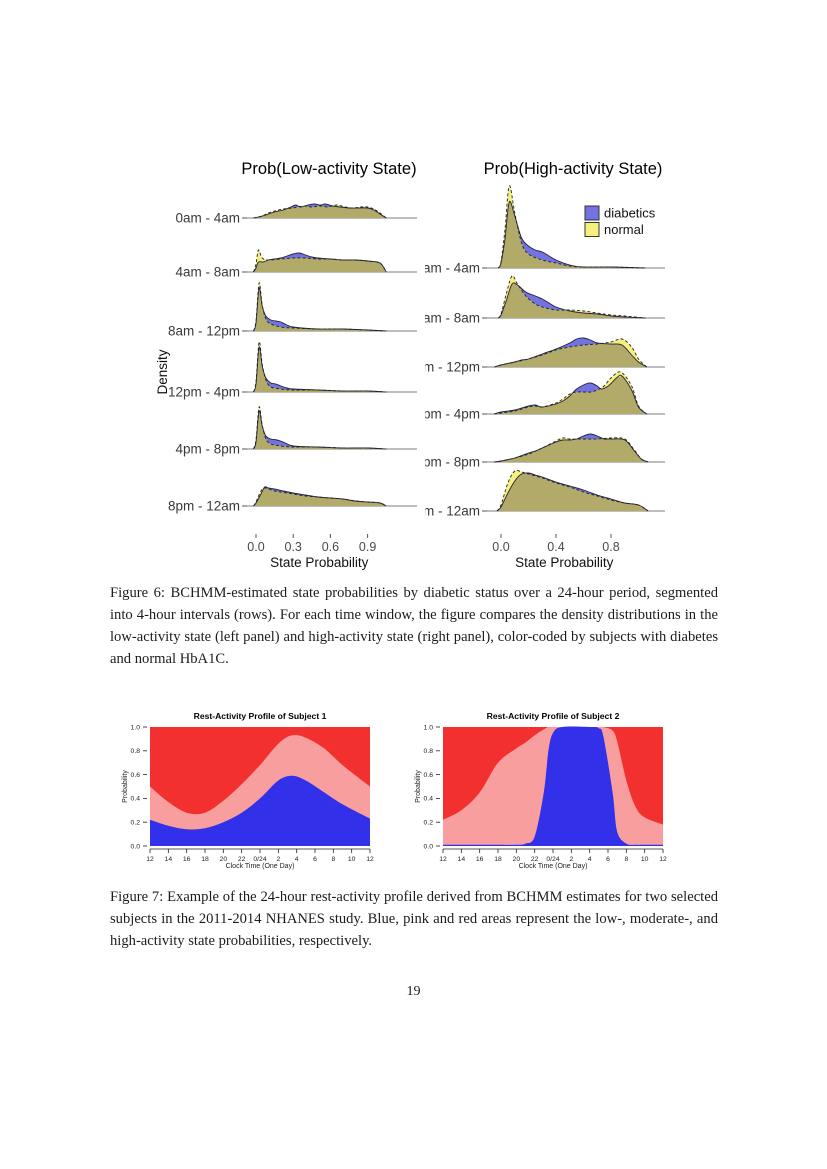 This screenshot has width=827, height=1169. What do you see at coordinates (553, 716) in the screenshot?
I see `plot-title: Rest-Activity Profile of Subject 2` at bounding box center [553, 716].